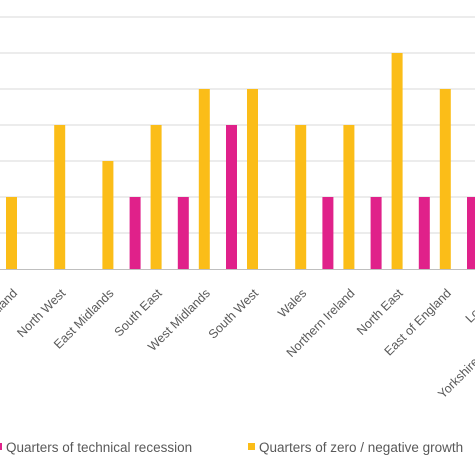 Image resolution: width=475 pixels, height=475 pixels. I want to click on bar-zero-negative-growth-east-midlands, so click(108, 215).